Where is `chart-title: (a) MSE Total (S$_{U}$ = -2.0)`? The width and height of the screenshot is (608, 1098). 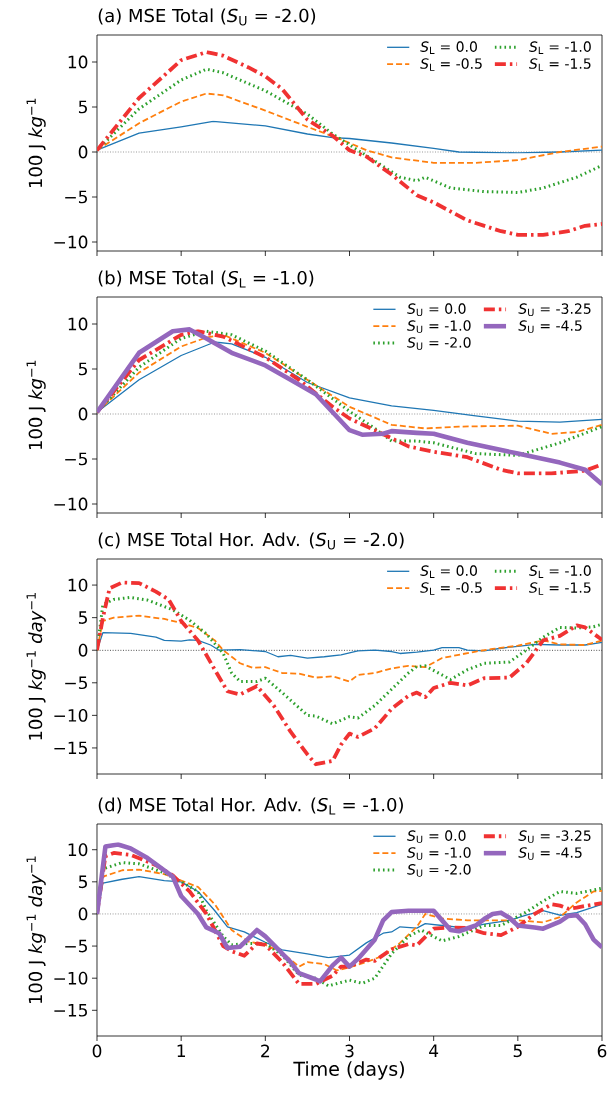
chart-title: (a) MSE Total (S$_{U}$ = -2.0) is located at coordinates (207, 17).